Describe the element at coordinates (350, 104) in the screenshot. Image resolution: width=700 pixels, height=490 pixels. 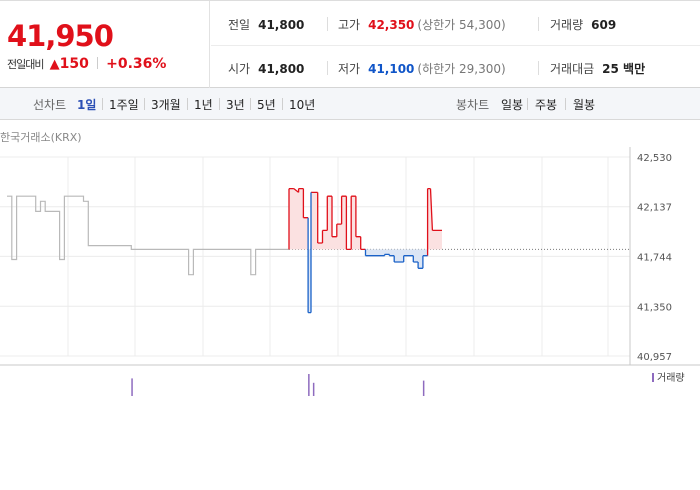
I see `chart-period-bar: 선차트 1일 1주일 3개월 1년 3년 5년 10년 봉차트 일봉 주봉 월봉` at that location.